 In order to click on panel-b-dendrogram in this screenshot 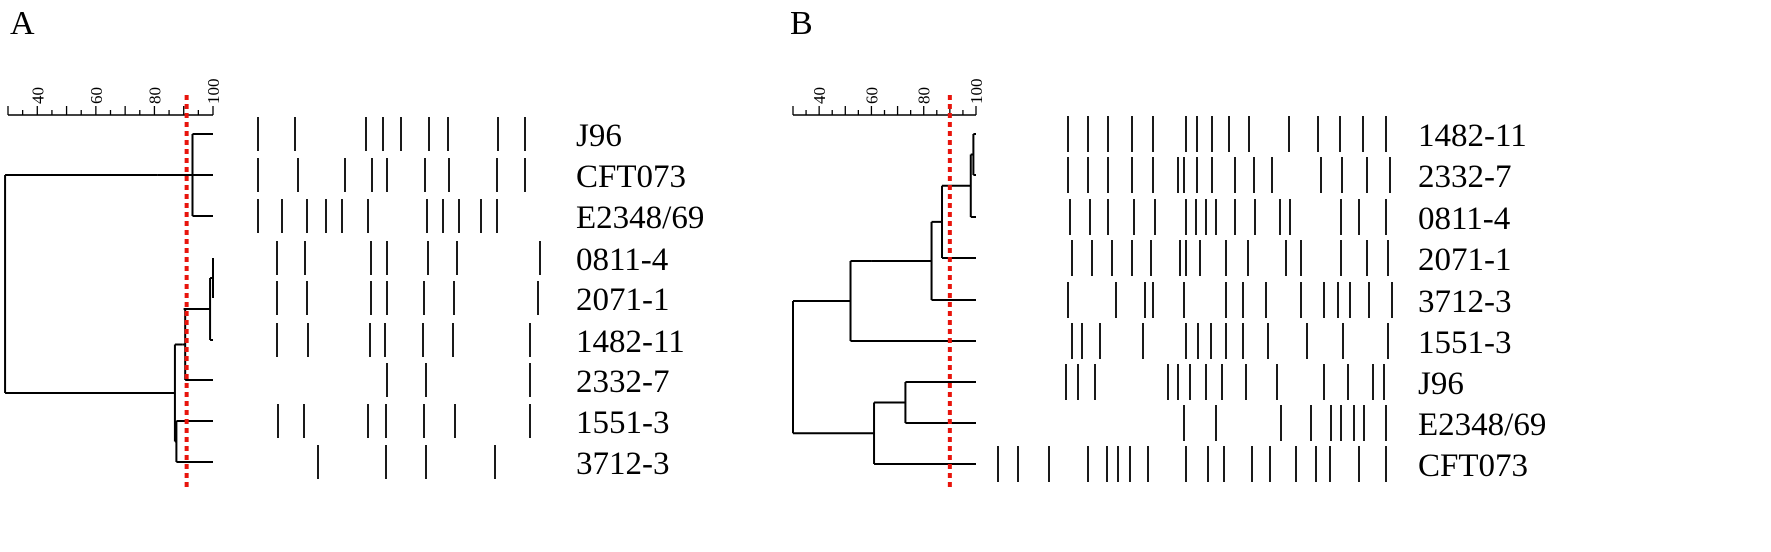, I will do `click(884, 299)`.